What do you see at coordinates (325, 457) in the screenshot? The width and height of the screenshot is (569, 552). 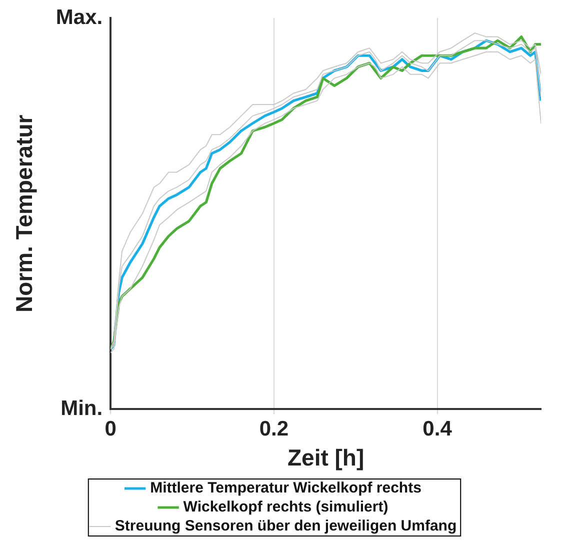 I see `x-axis-title: Zeit [h]` at bounding box center [325, 457].